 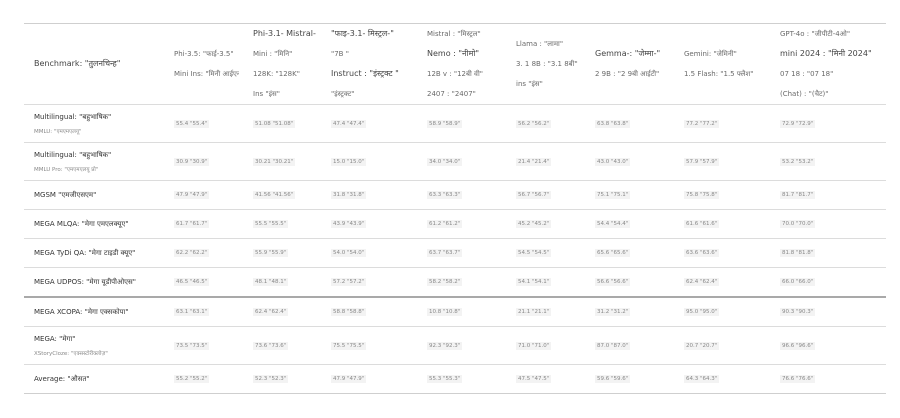 I want to click on row-label-text: MGSM "एमजीएसएम", so click(x=65, y=194).